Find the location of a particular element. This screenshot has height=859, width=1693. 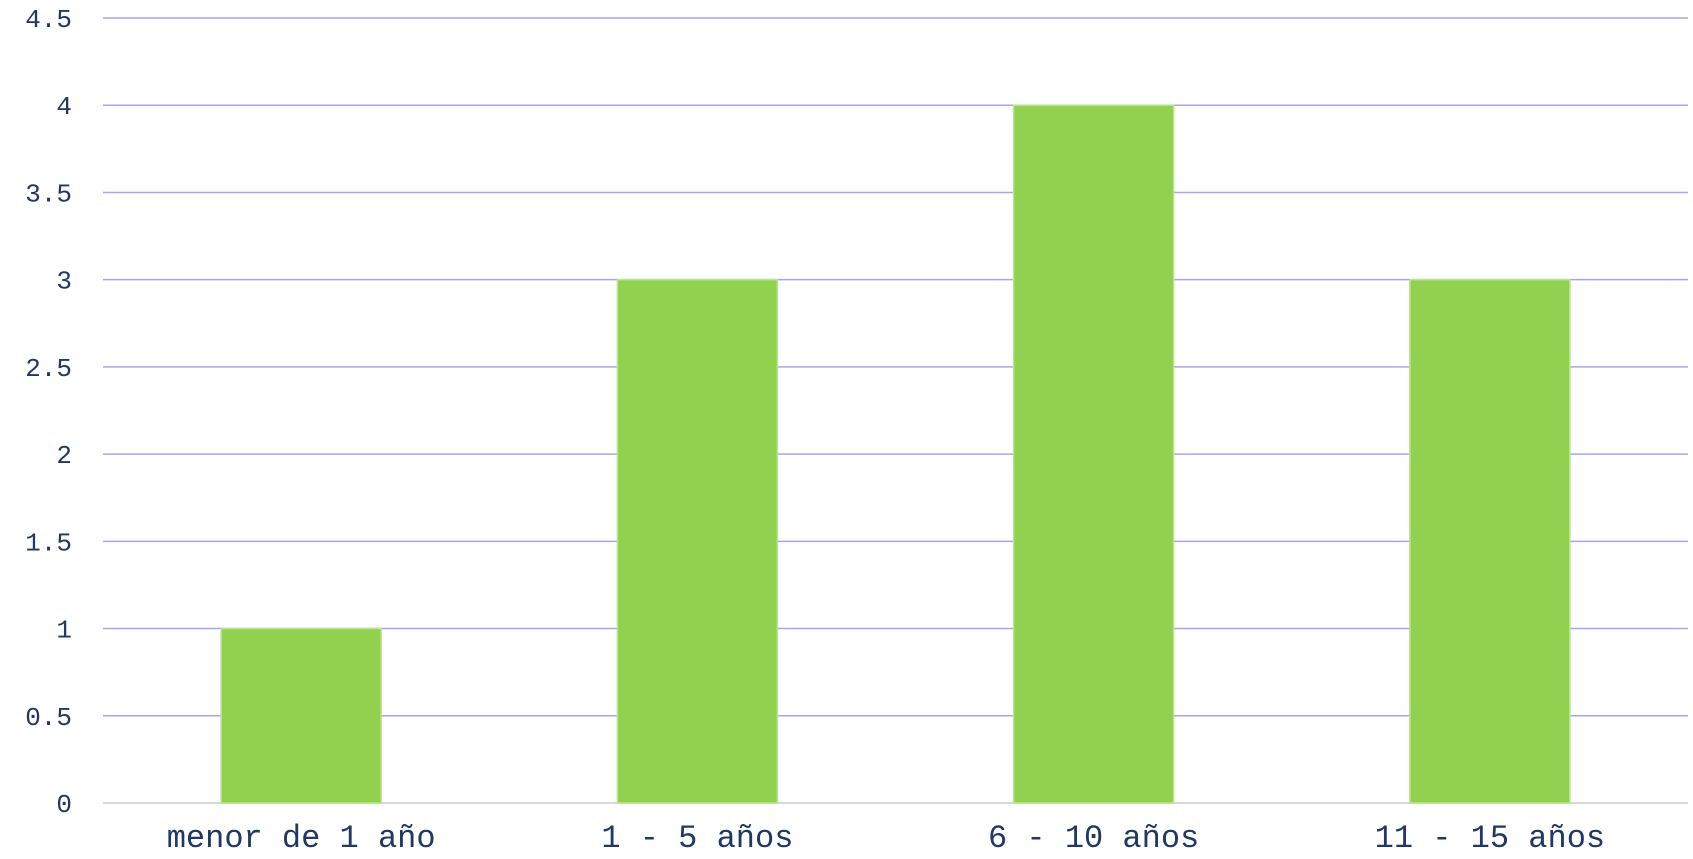

x-tick-label: menor de 1 año is located at coordinates (301, 838).